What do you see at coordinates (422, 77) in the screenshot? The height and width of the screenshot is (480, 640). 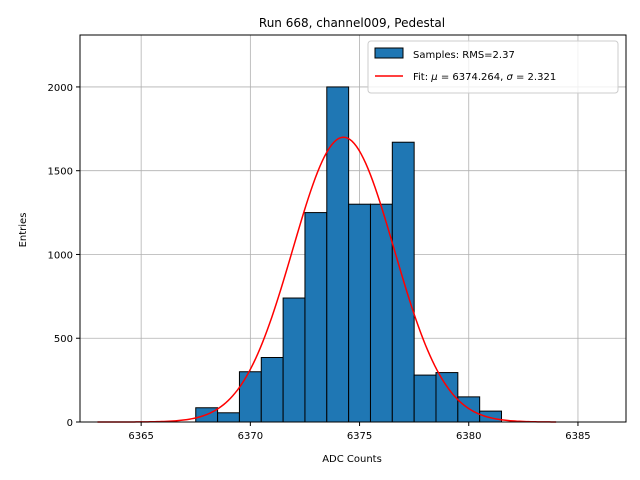 I see `legend-fit-prefix: Fit:` at bounding box center [422, 77].